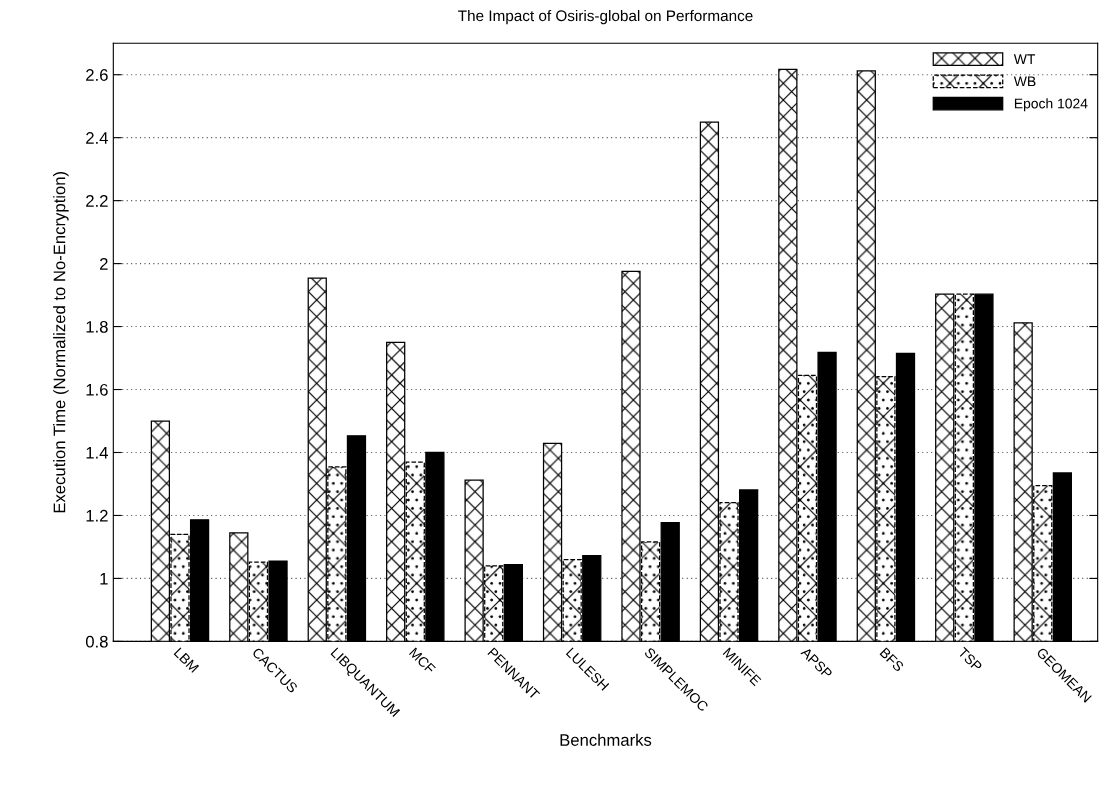  Describe the element at coordinates (97, 515) in the screenshot. I see `y-tick-label: 1.2` at that location.